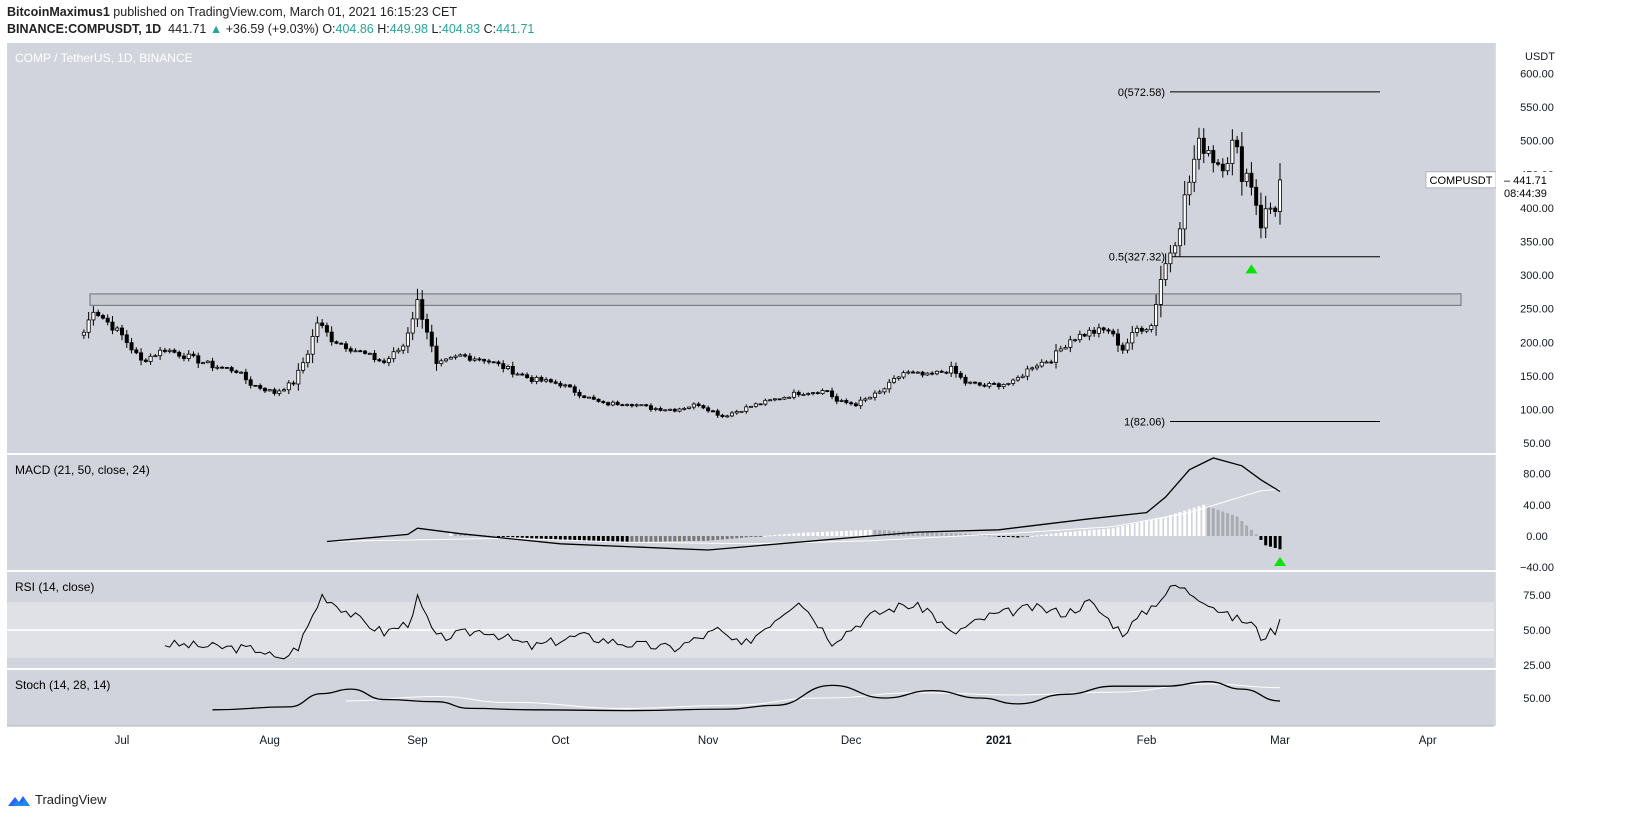 This screenshot has height=819, width=1627. I want to click on time-tick-label: Sep, so click(417, 741).